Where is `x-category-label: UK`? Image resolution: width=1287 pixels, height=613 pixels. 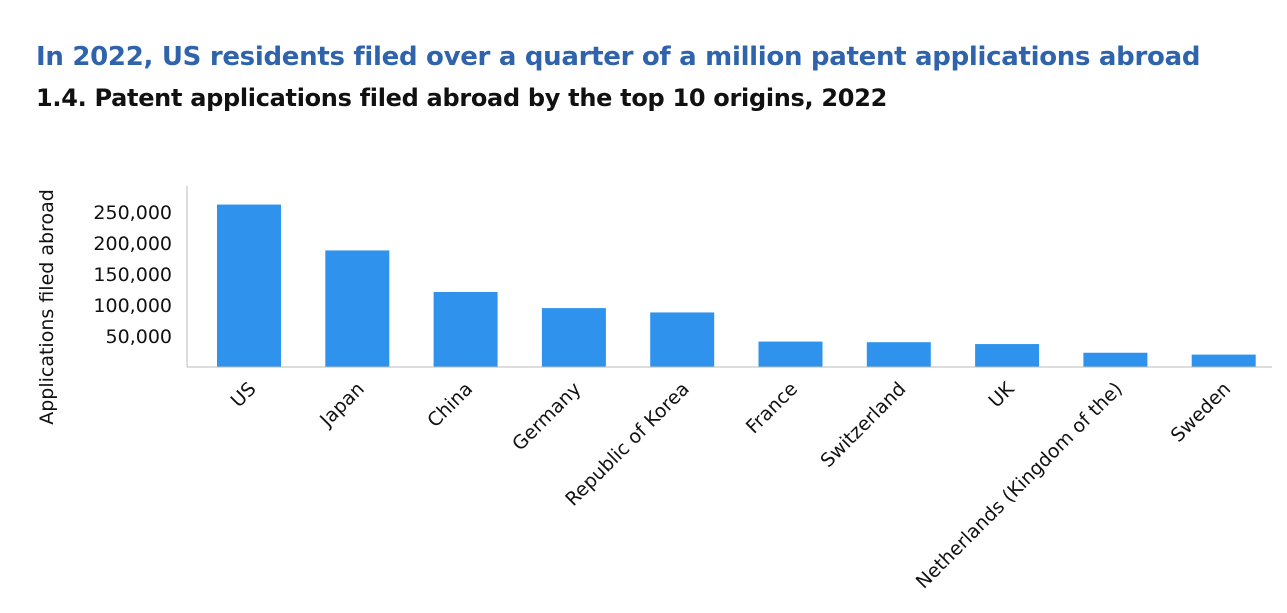 x-category-label: UK is located at coordinates (1001, 395).